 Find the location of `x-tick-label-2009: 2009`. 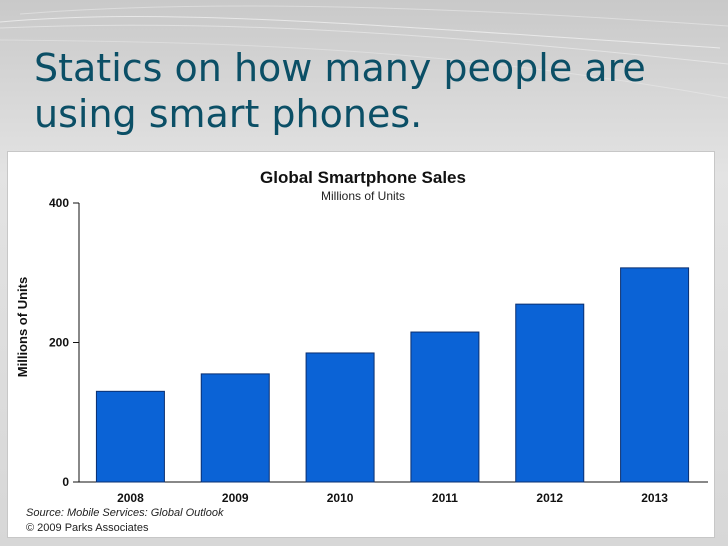

x-tick-label-2009: 2009 is located at coordinates (235, 498).